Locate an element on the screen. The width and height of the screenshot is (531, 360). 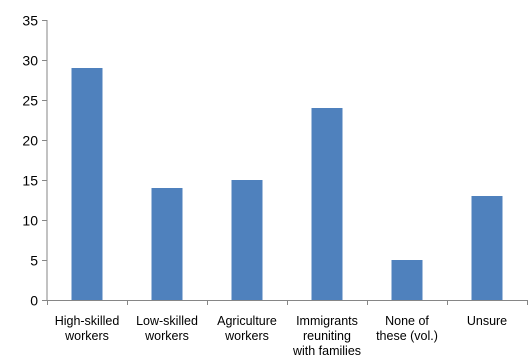
y-tick-label: 10 is located at coordinates (30, 221).